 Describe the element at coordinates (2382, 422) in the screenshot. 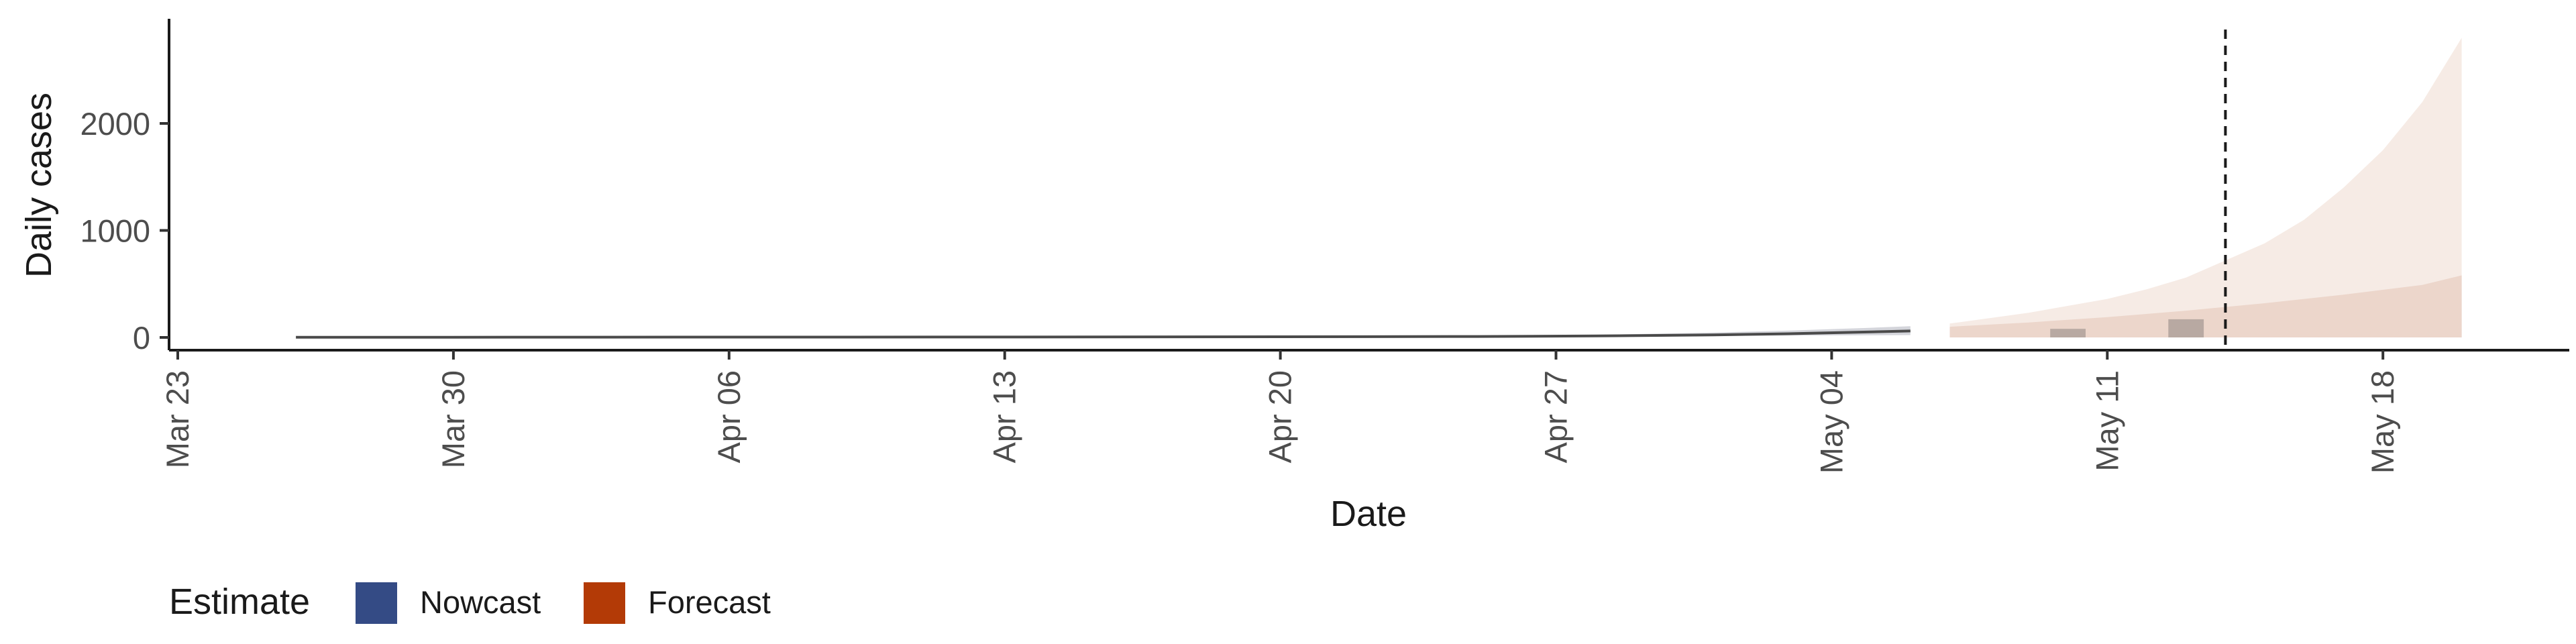

I see `x-tick-label: May 18` at that location.